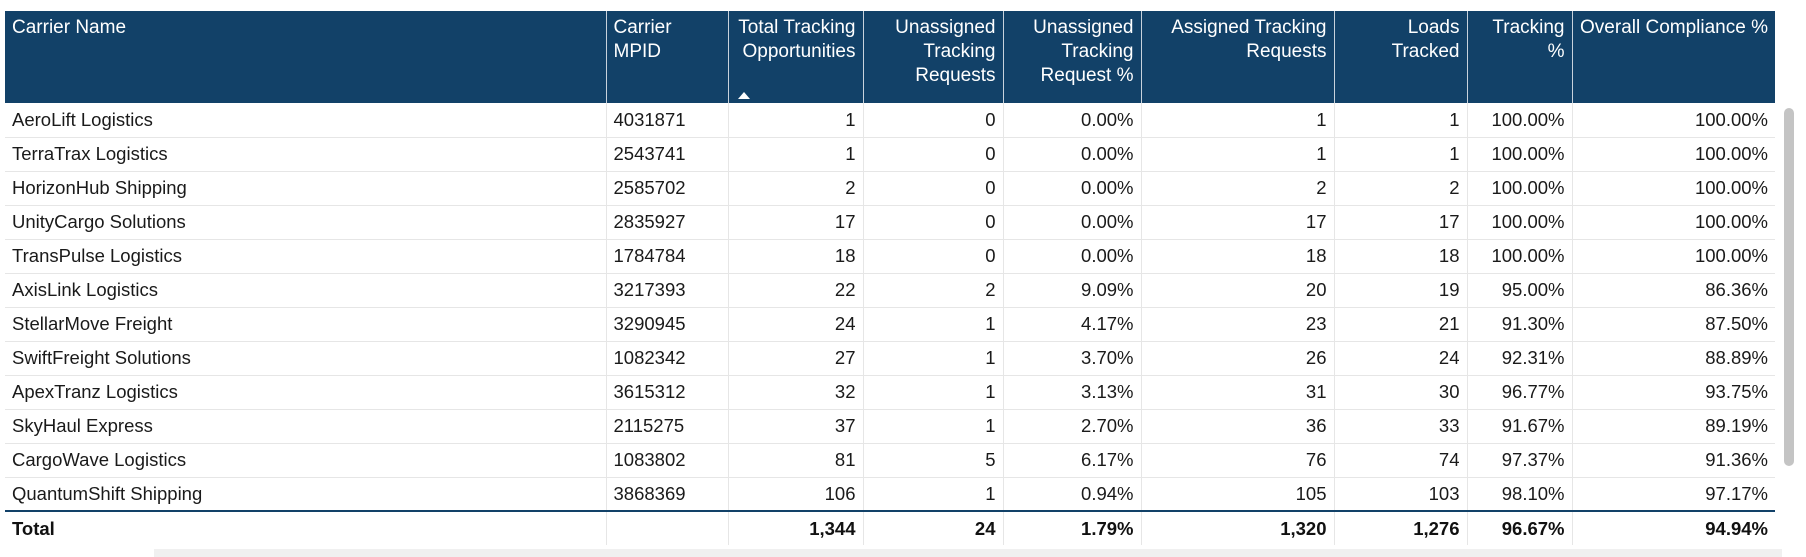  Describe the element at coordinates (1673, 392) in the screenshot. I see `table-cell: 93.75%` at that location.